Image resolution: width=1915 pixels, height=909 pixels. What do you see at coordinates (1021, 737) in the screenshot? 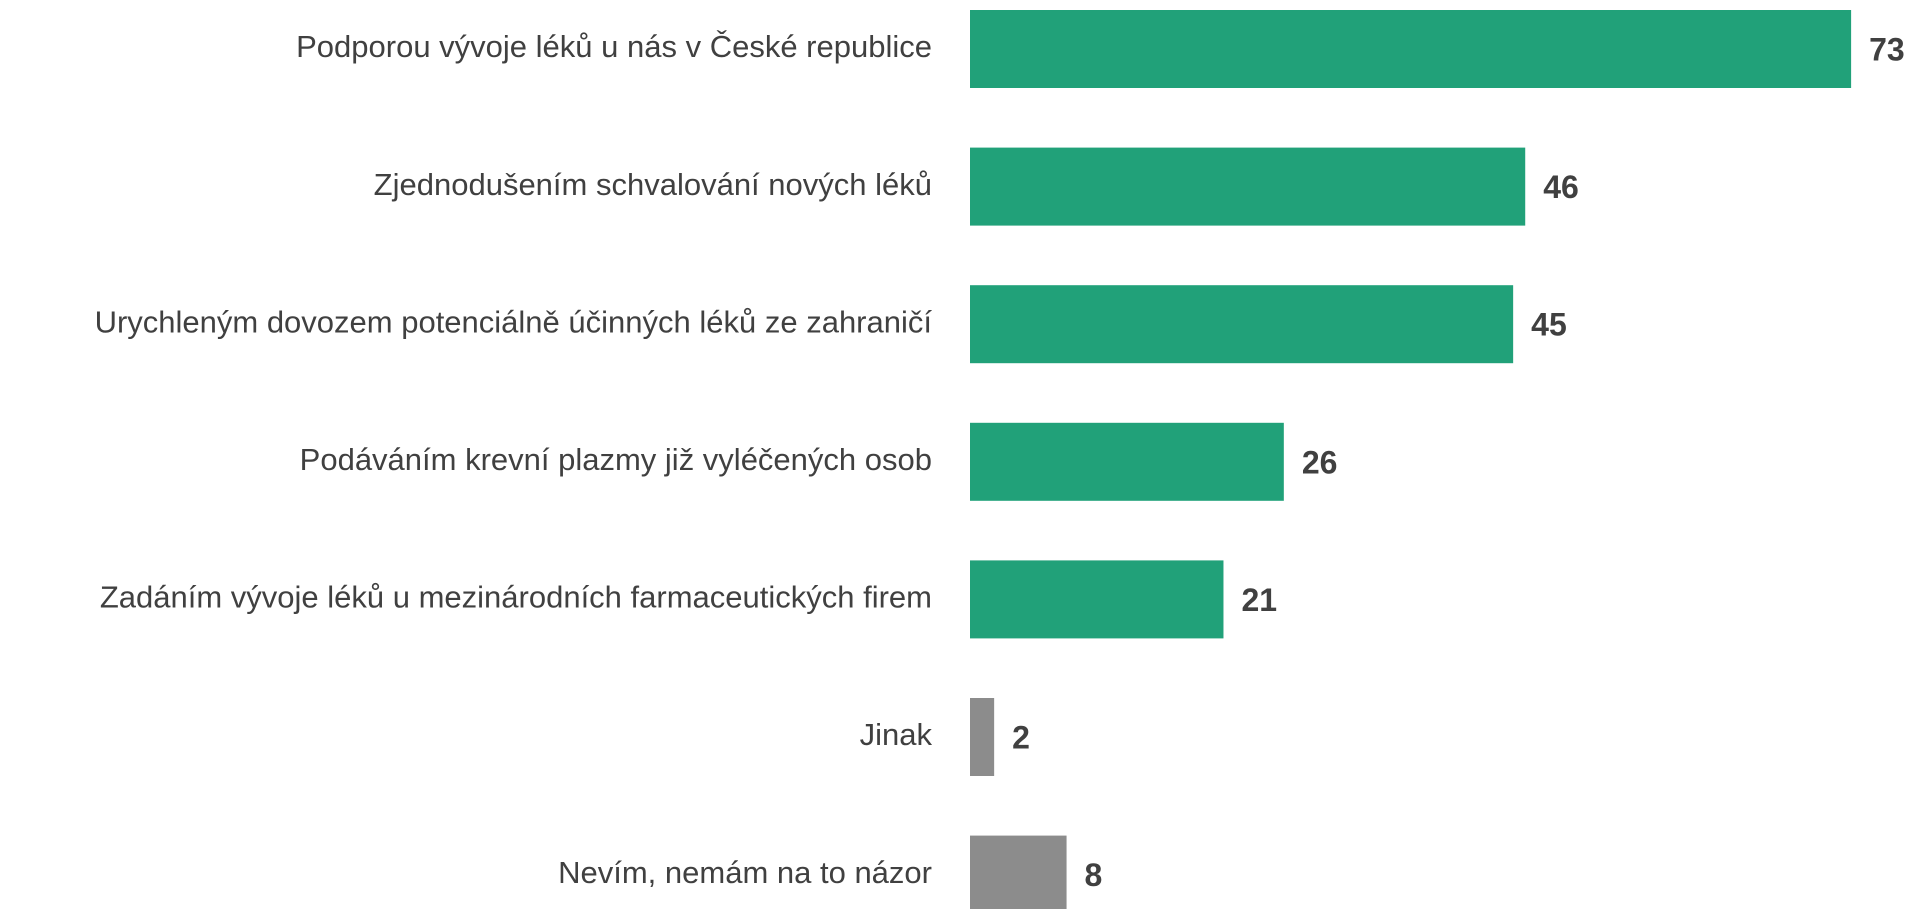
I see `value-label: 2` at bounding box center [1021, 737].